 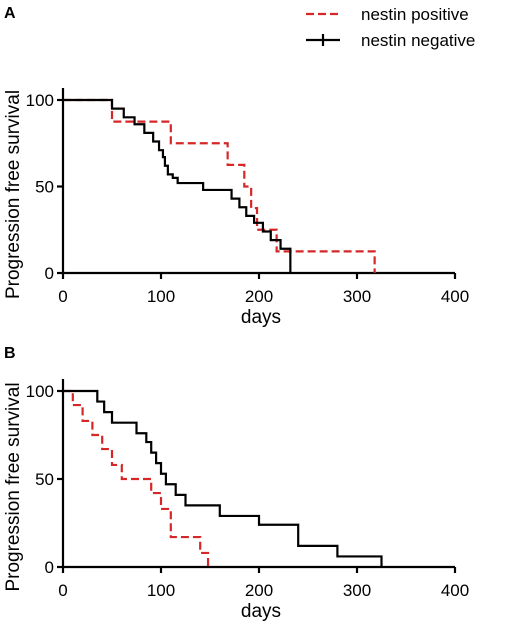 What do you see at coordinates (10, 353) in the screenshot?
I see `panel-label: B` at bounding box center [10, 353].